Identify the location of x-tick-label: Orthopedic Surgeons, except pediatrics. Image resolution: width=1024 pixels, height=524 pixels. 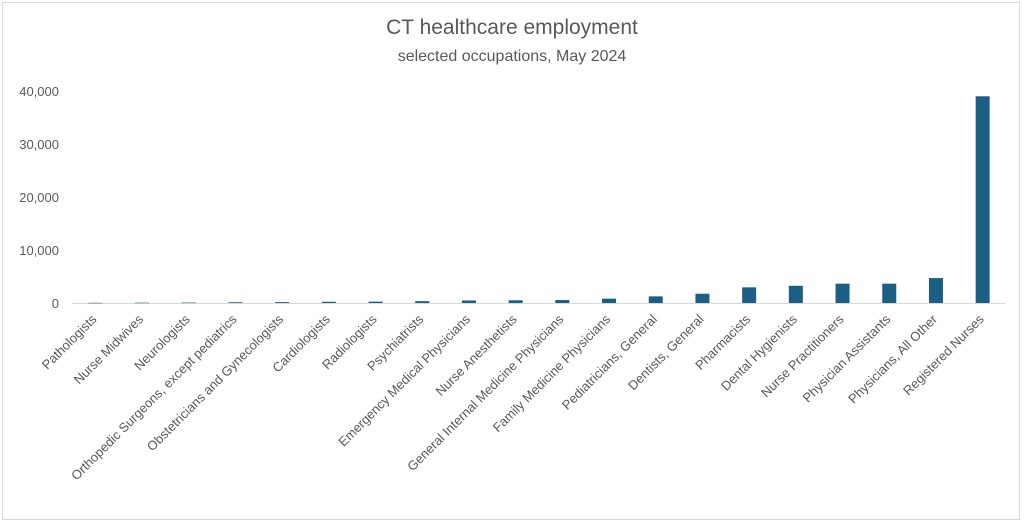
(154, 397).